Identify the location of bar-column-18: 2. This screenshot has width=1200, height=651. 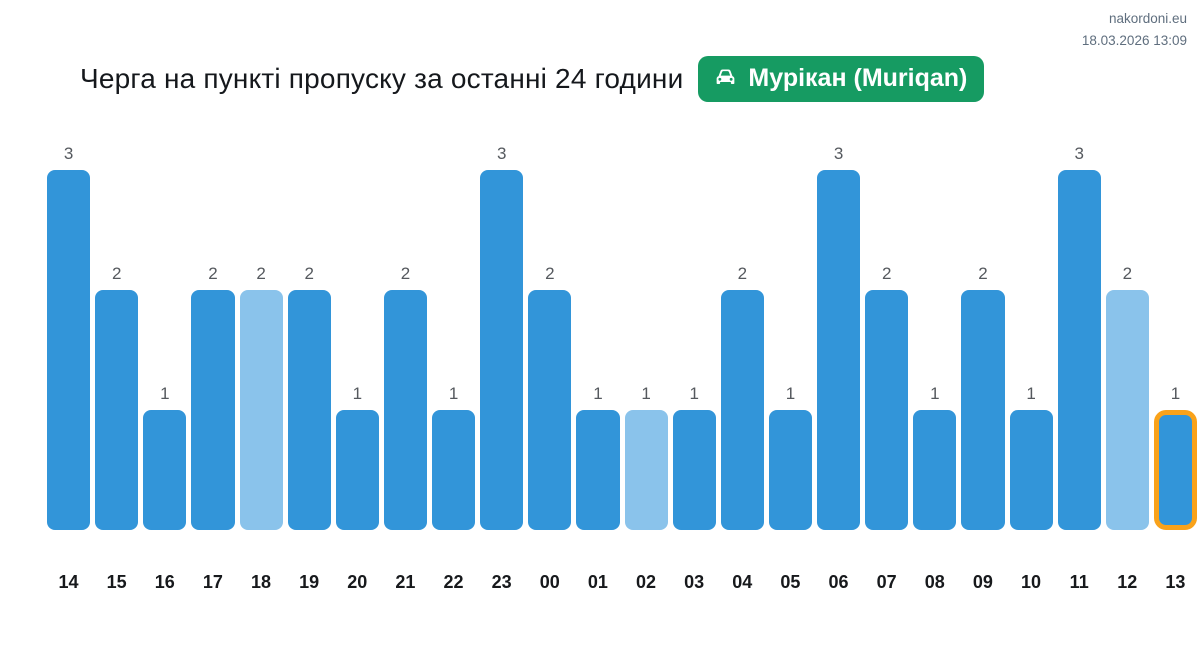
(261, 397).